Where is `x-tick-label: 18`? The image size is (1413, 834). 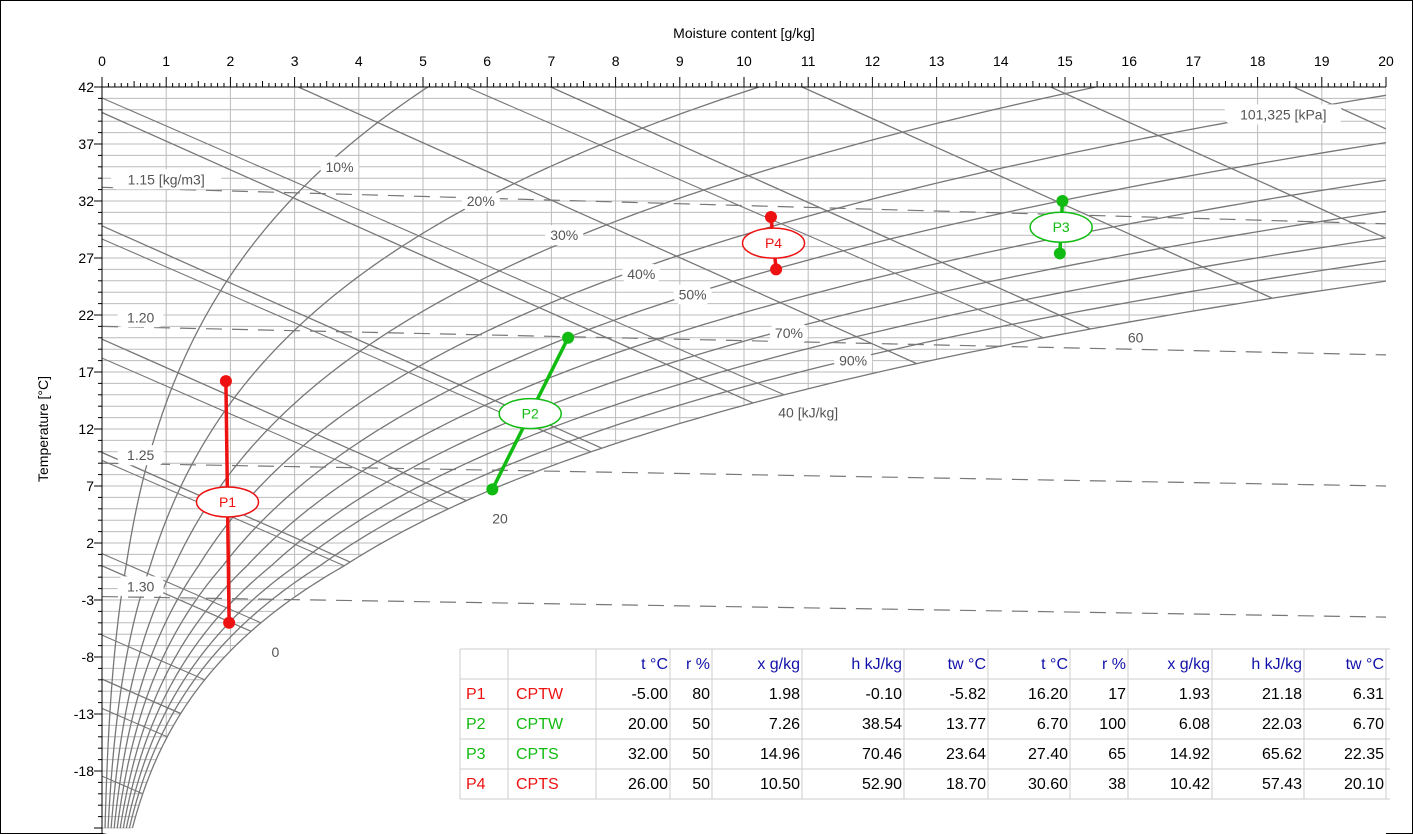 x-tick-label: 18 is located at coordinates (1258, 61).